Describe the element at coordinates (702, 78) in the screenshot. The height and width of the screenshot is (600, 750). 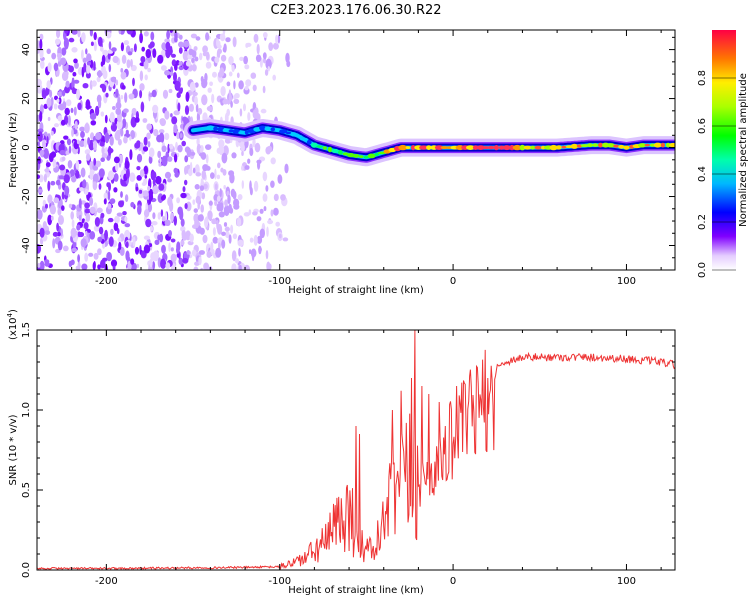
I see `colorbar-tick-label: 0.8` at that location.